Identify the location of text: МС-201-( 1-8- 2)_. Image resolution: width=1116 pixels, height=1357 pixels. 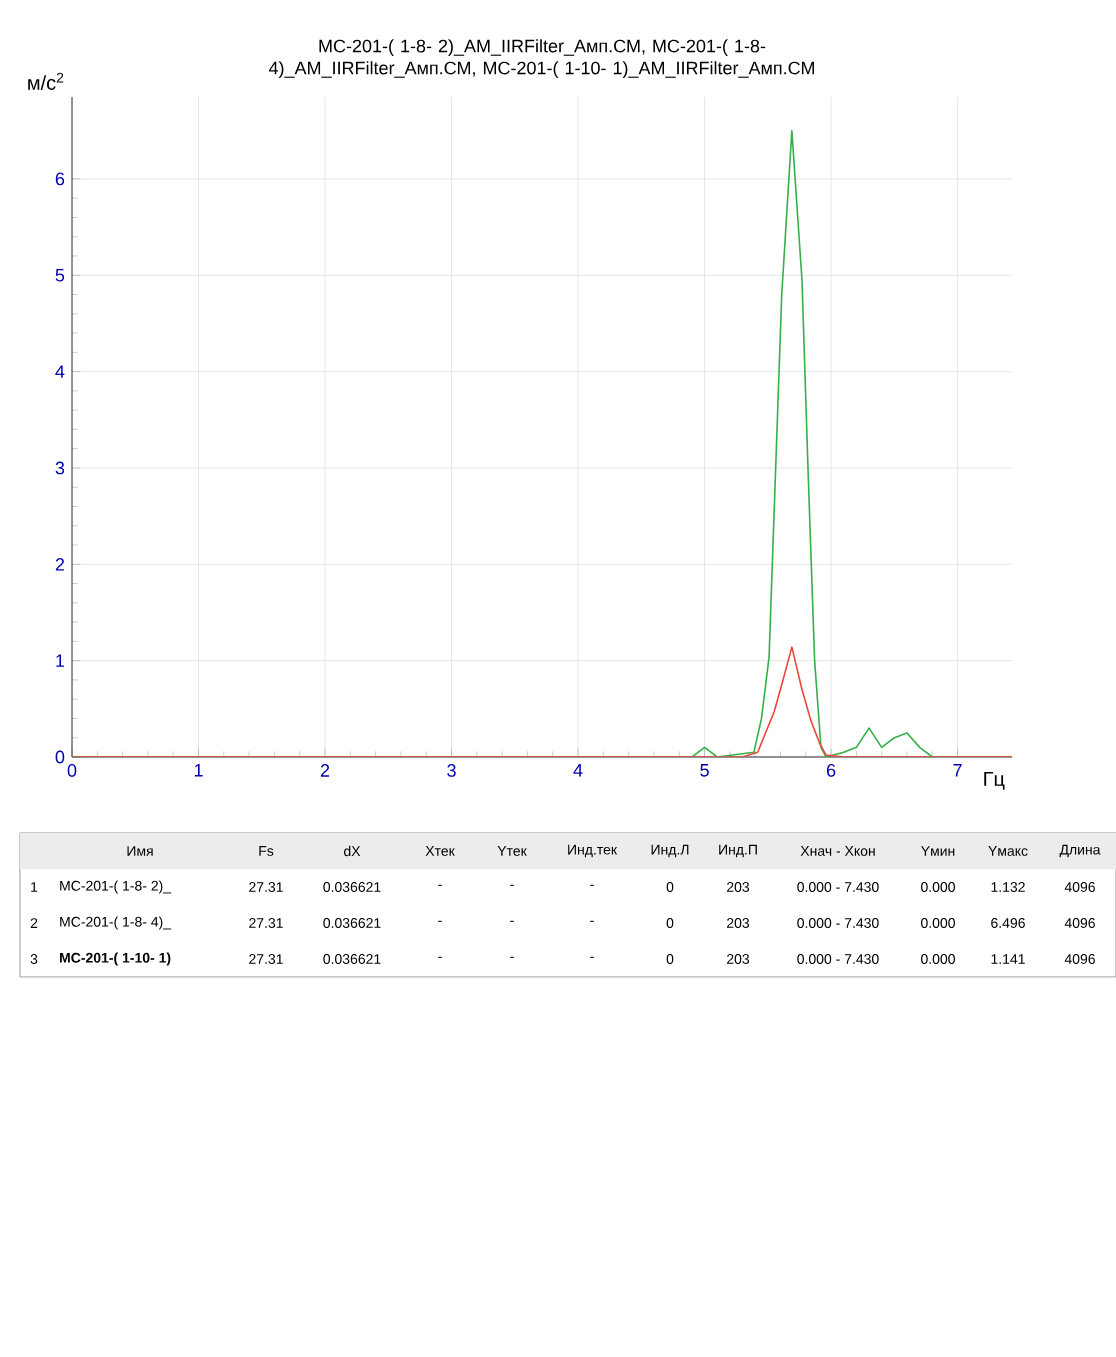
(116, 887).